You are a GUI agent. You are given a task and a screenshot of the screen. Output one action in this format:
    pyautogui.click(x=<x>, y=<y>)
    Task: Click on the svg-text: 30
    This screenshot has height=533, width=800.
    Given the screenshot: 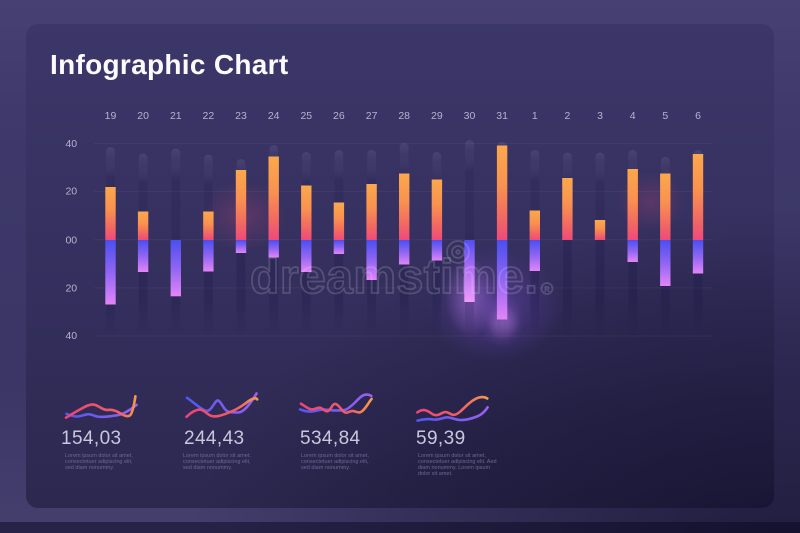 What is the action you would take?
    pyautogui.click(x=470, y=116)
    